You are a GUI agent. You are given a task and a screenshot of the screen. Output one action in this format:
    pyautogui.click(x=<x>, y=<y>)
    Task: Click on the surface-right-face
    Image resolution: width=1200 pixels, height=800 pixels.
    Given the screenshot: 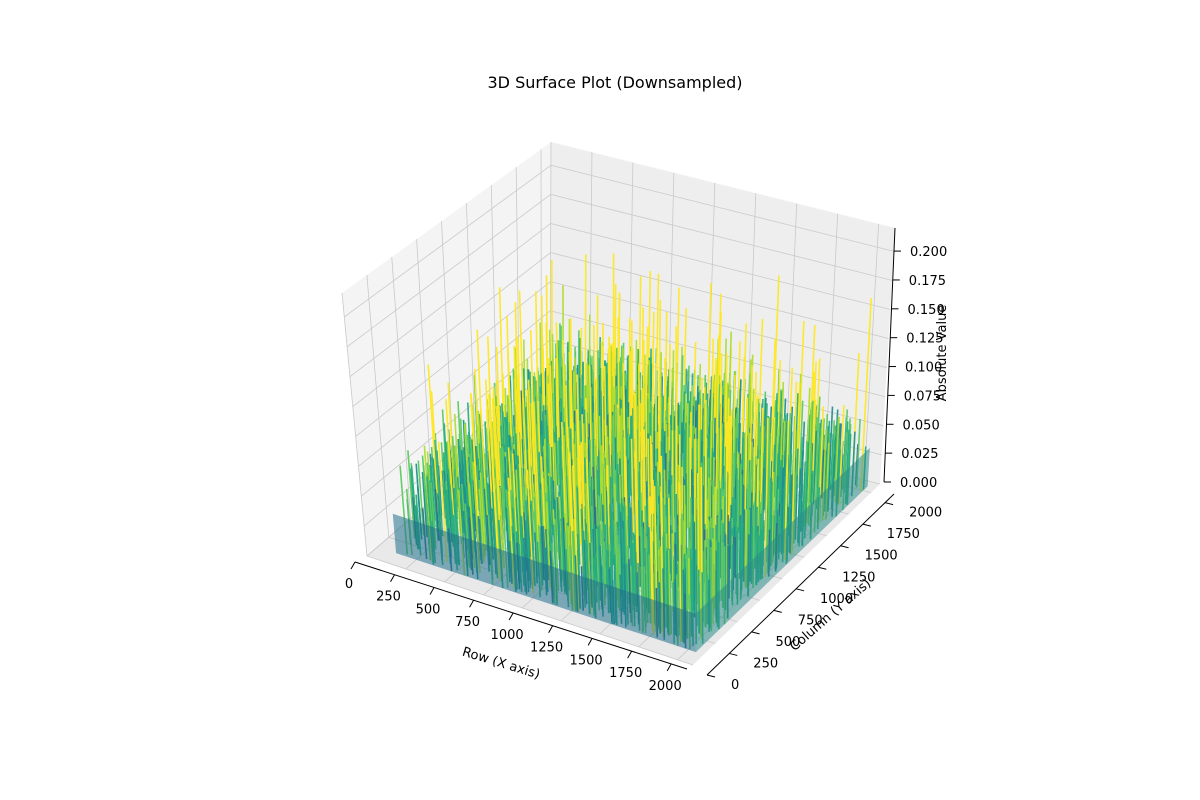 What is the action you would take?
    pyautogui.click(x=782, y=550)
    